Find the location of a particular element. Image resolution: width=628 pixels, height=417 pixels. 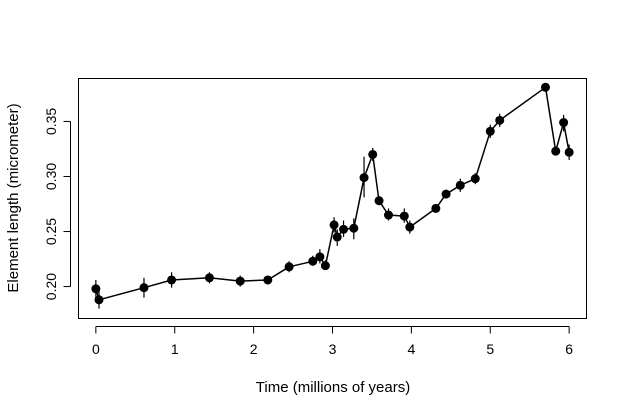

x-axis: 0 1 2 3 4 5 6 is located at coordinates (332, 341).